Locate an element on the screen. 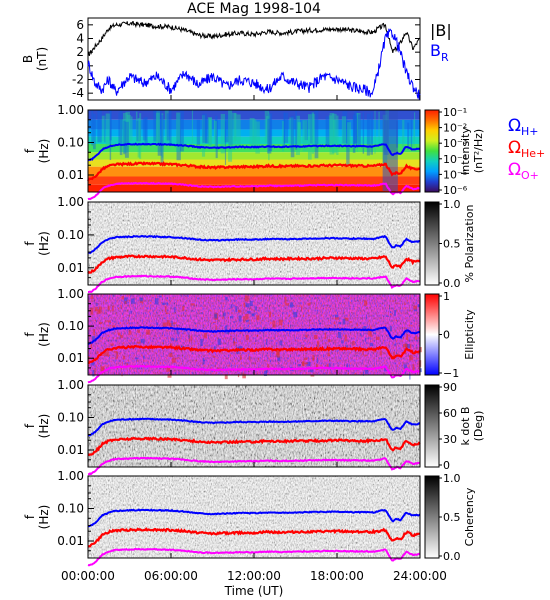 The width and height of the screenshot is (550, 600). panel-3-ytick-label-0: 1.00 is located at coordinates (70, 294).